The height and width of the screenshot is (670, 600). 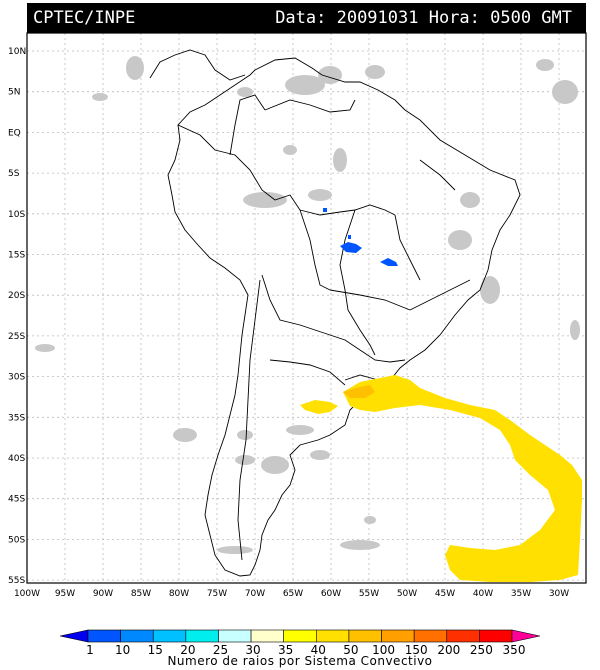 I want to click on lat-label: 45S, so click(x=16, y=500).